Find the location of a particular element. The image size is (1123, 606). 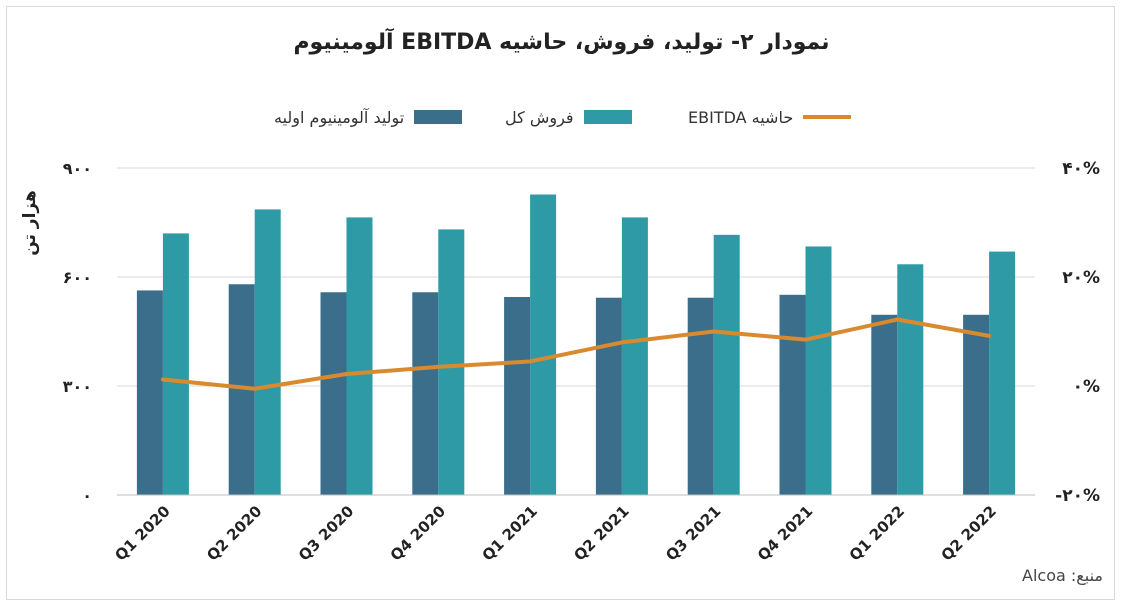

x-tick-label: Q2 2020 is located at coordinates (234, 533).